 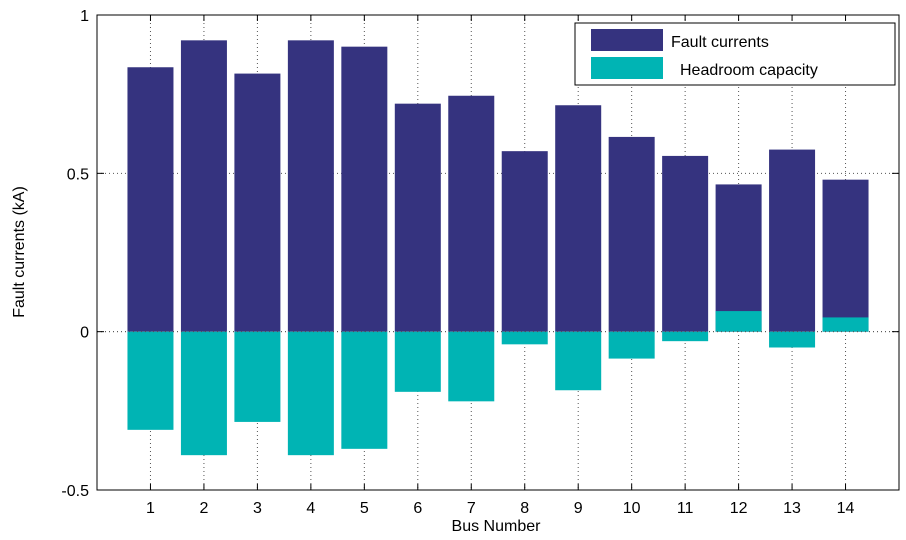 I want to click on y-axis-title: Fault currents (kA), so click(x=19, y=252).